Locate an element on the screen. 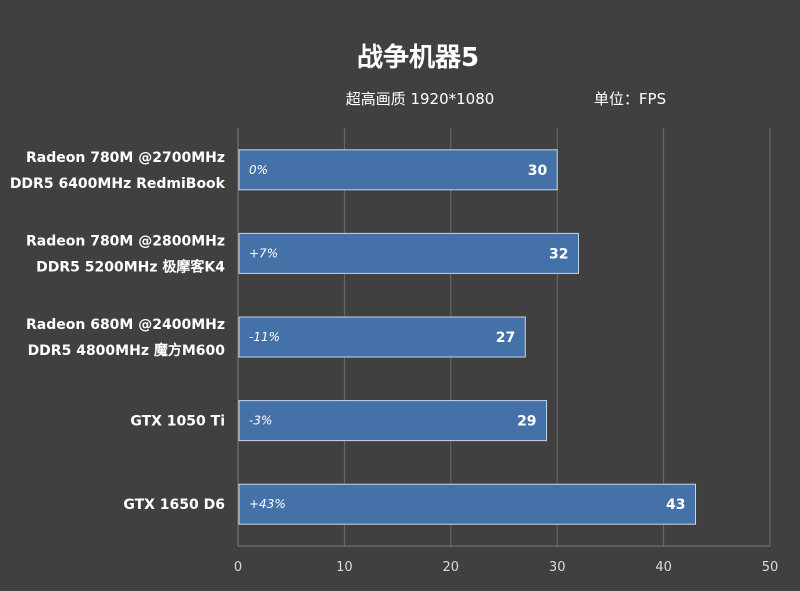 The width and height of the screenshot is (800, 591). x-tick-label: 0 is located at coordinates (238, 567).